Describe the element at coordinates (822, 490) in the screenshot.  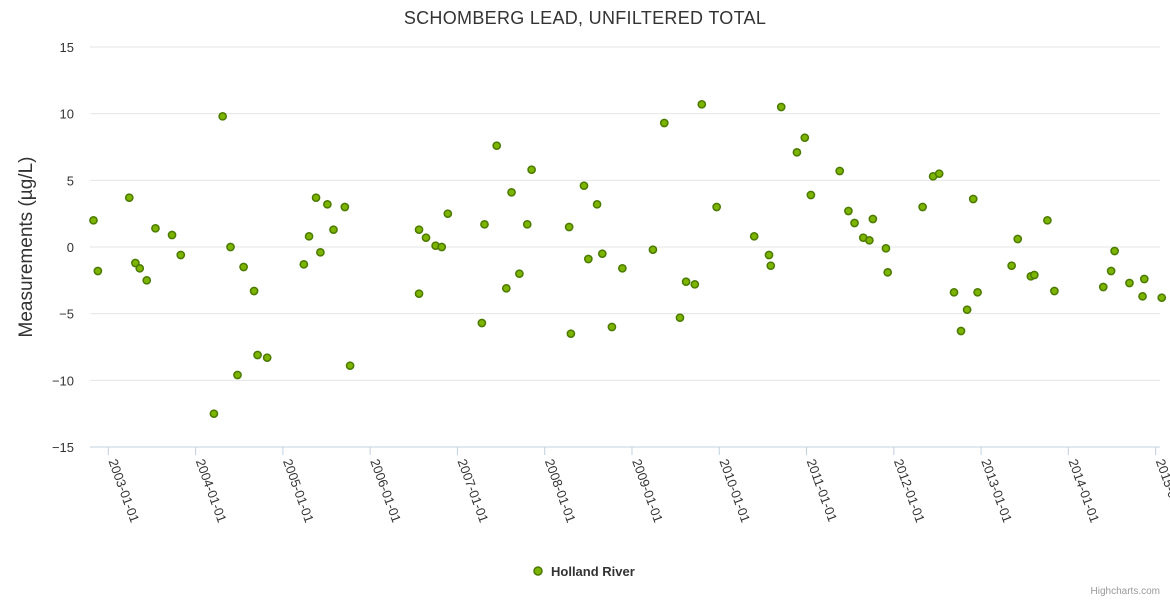
I see `x-tick-label: 2011-01-01` at that location.